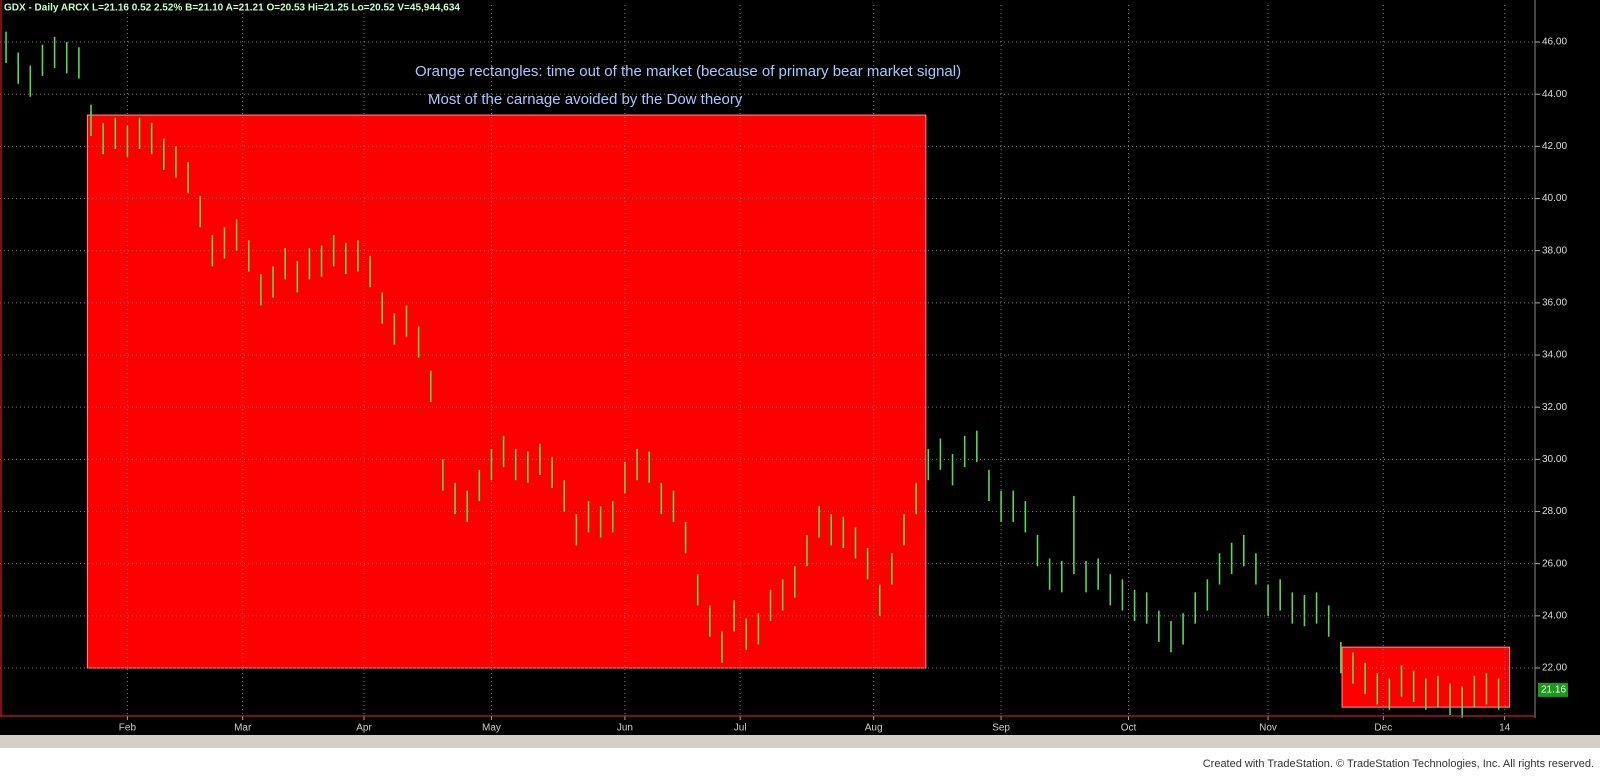  What do you see at coordinates (1268, 728) in the screenshot?
I see `x-tick-label: Nov` at bounding box center [1268, 728].